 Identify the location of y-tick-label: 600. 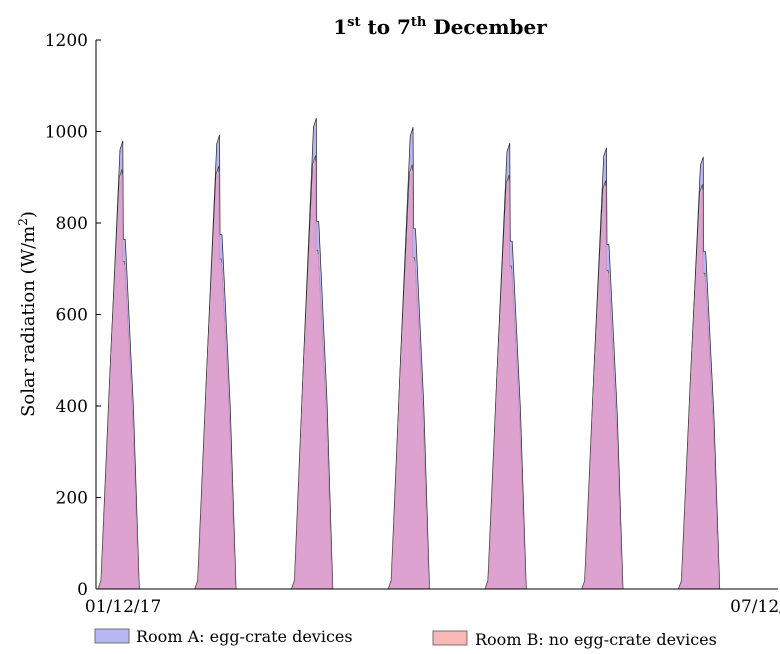
(72, 316).